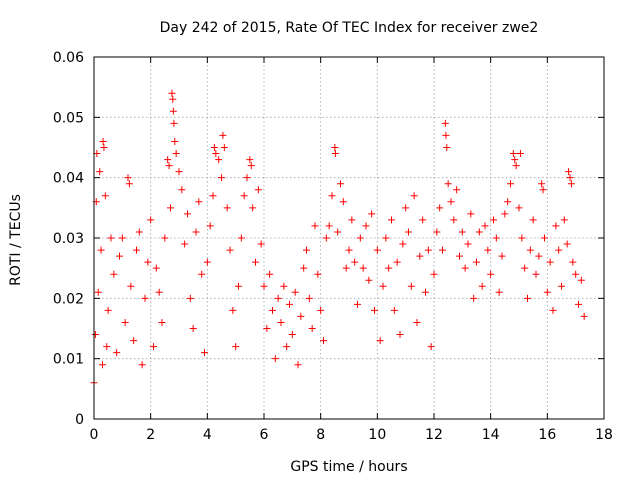 Image resolution: width=640 pixels, height=480 pixels. What do you see at coordinates (348, 467) in the screenshot?
I see `x-axis-label: GPS time / hours` at bounding box center [348, 467].